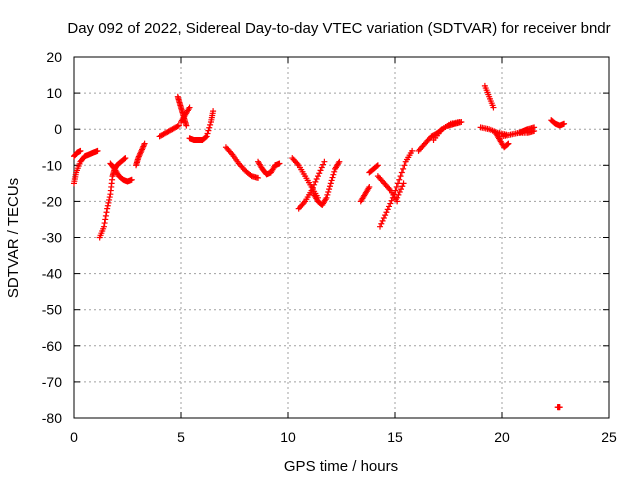 This screenshot has width=640, height=480. I want to click on x-tick-label: 10, so click(288, 437).